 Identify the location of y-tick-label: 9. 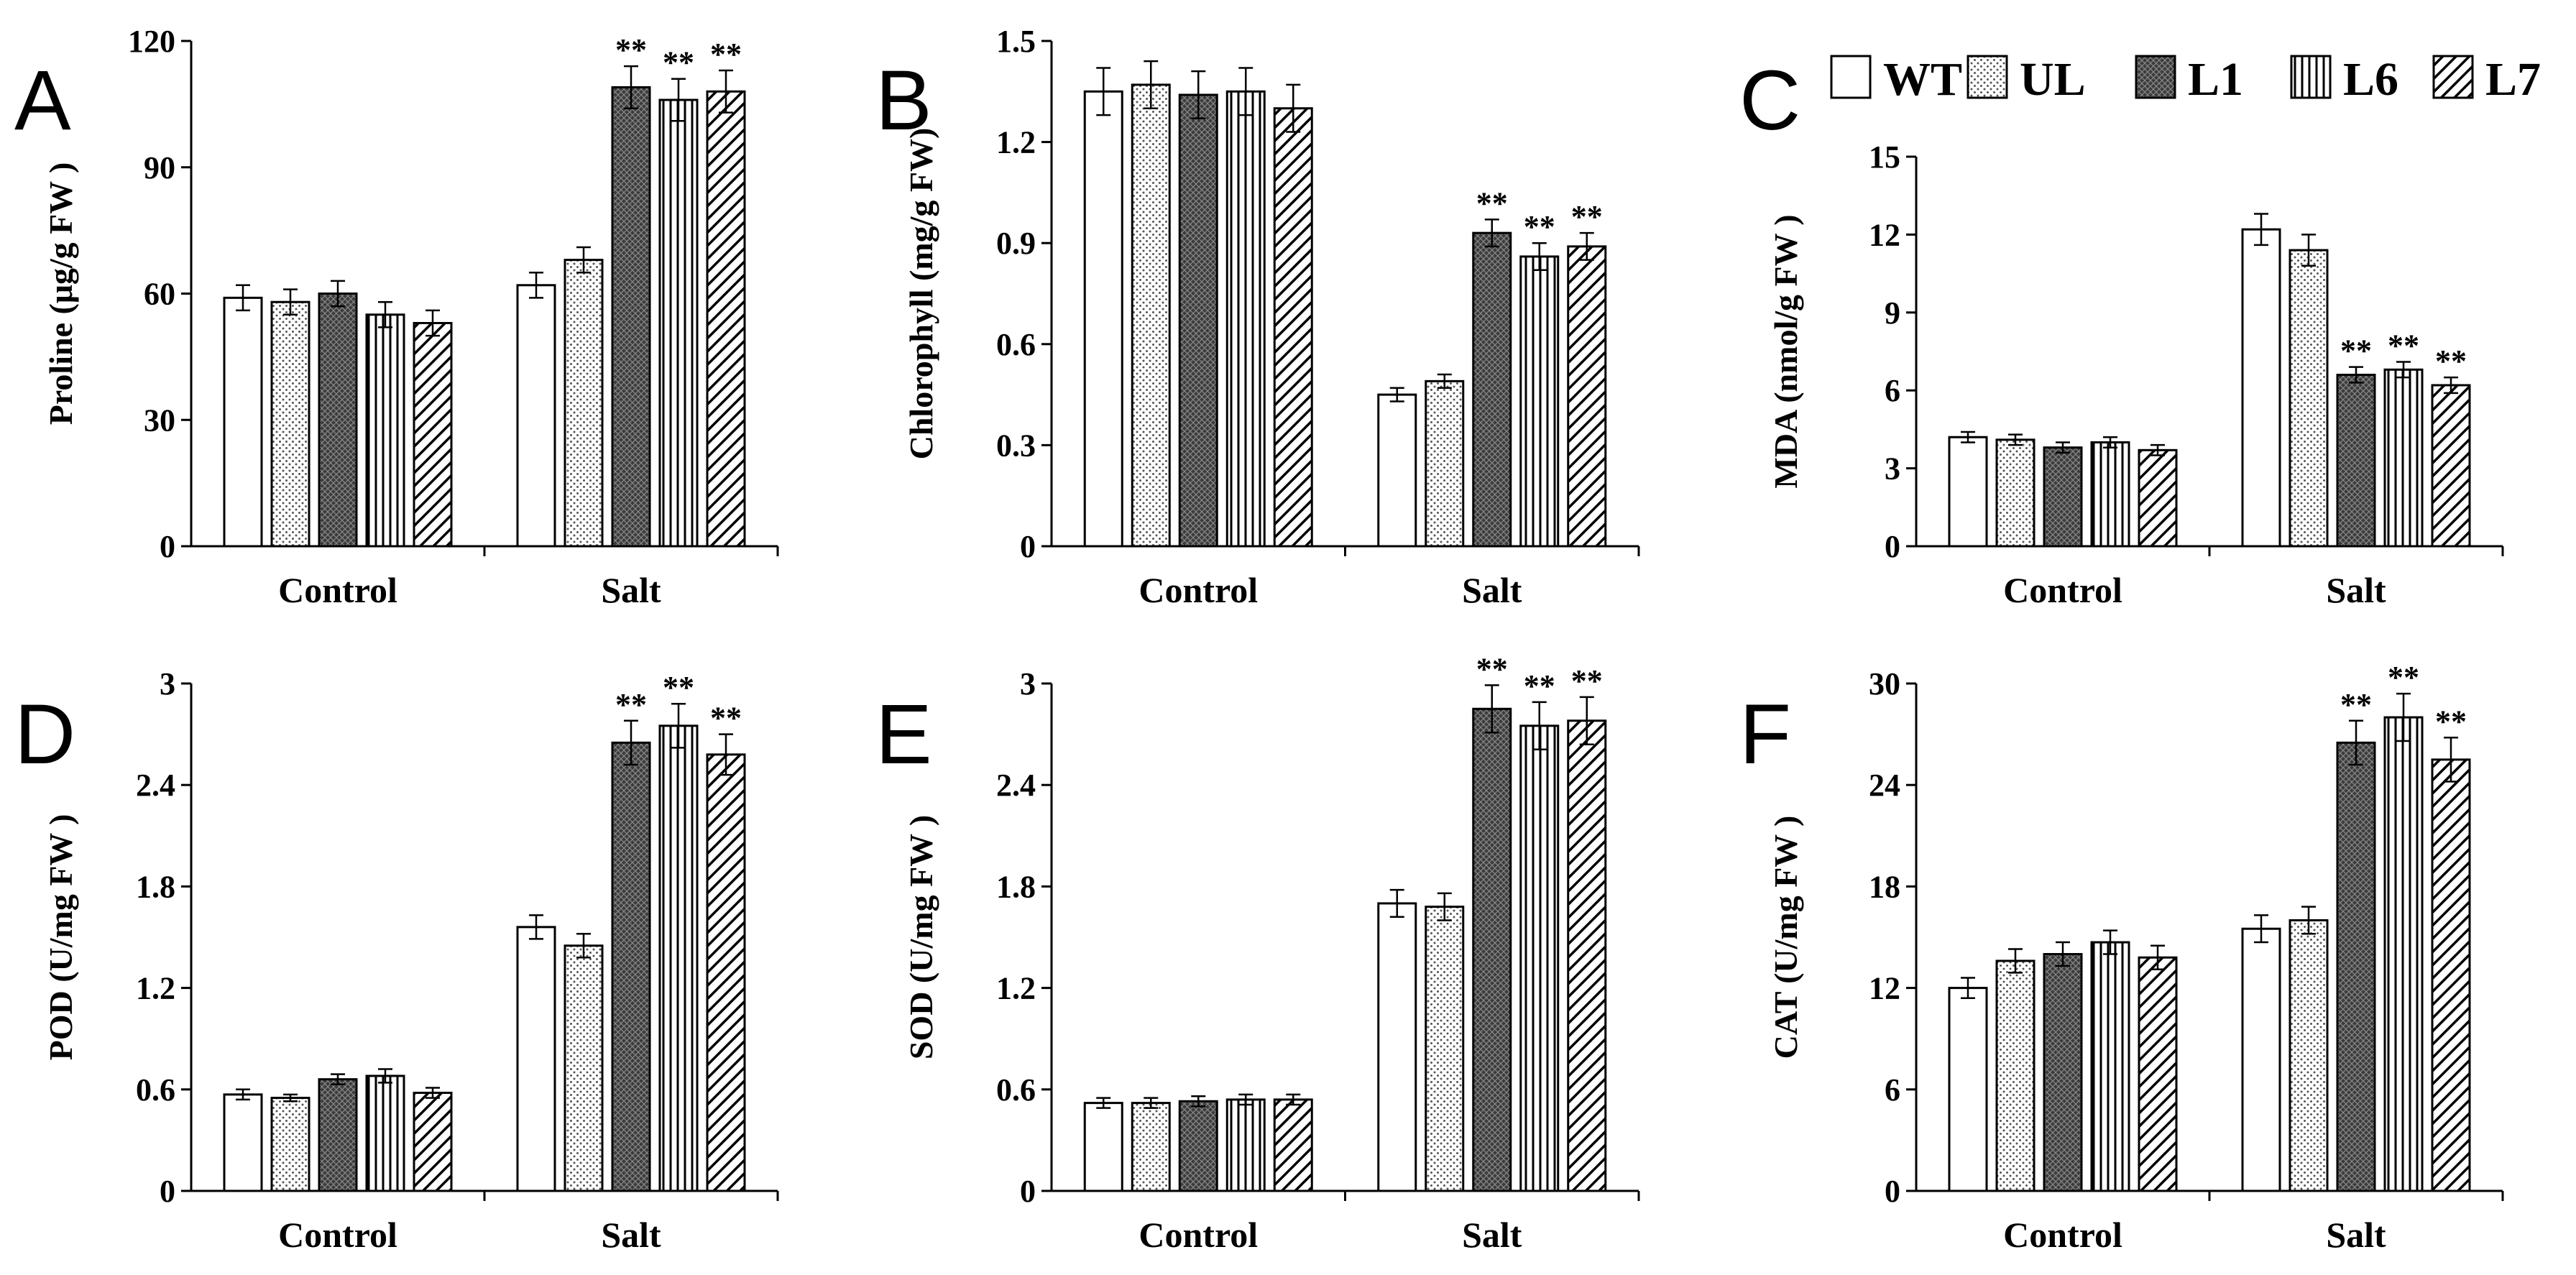
(1892, 313).